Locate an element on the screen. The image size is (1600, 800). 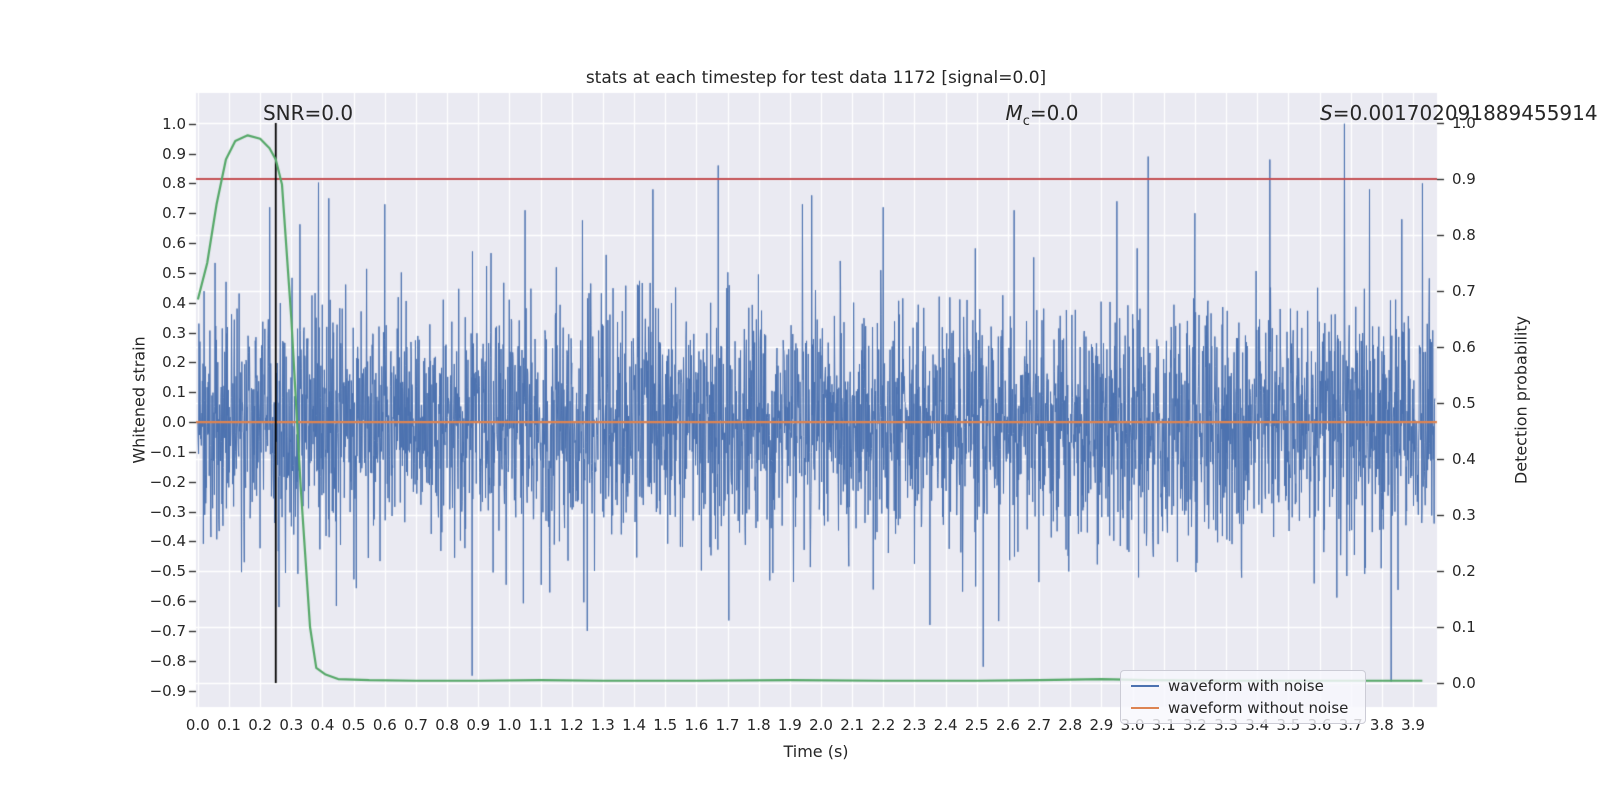
x-tick-label: 2.2 is located at coordinates (883, 725).